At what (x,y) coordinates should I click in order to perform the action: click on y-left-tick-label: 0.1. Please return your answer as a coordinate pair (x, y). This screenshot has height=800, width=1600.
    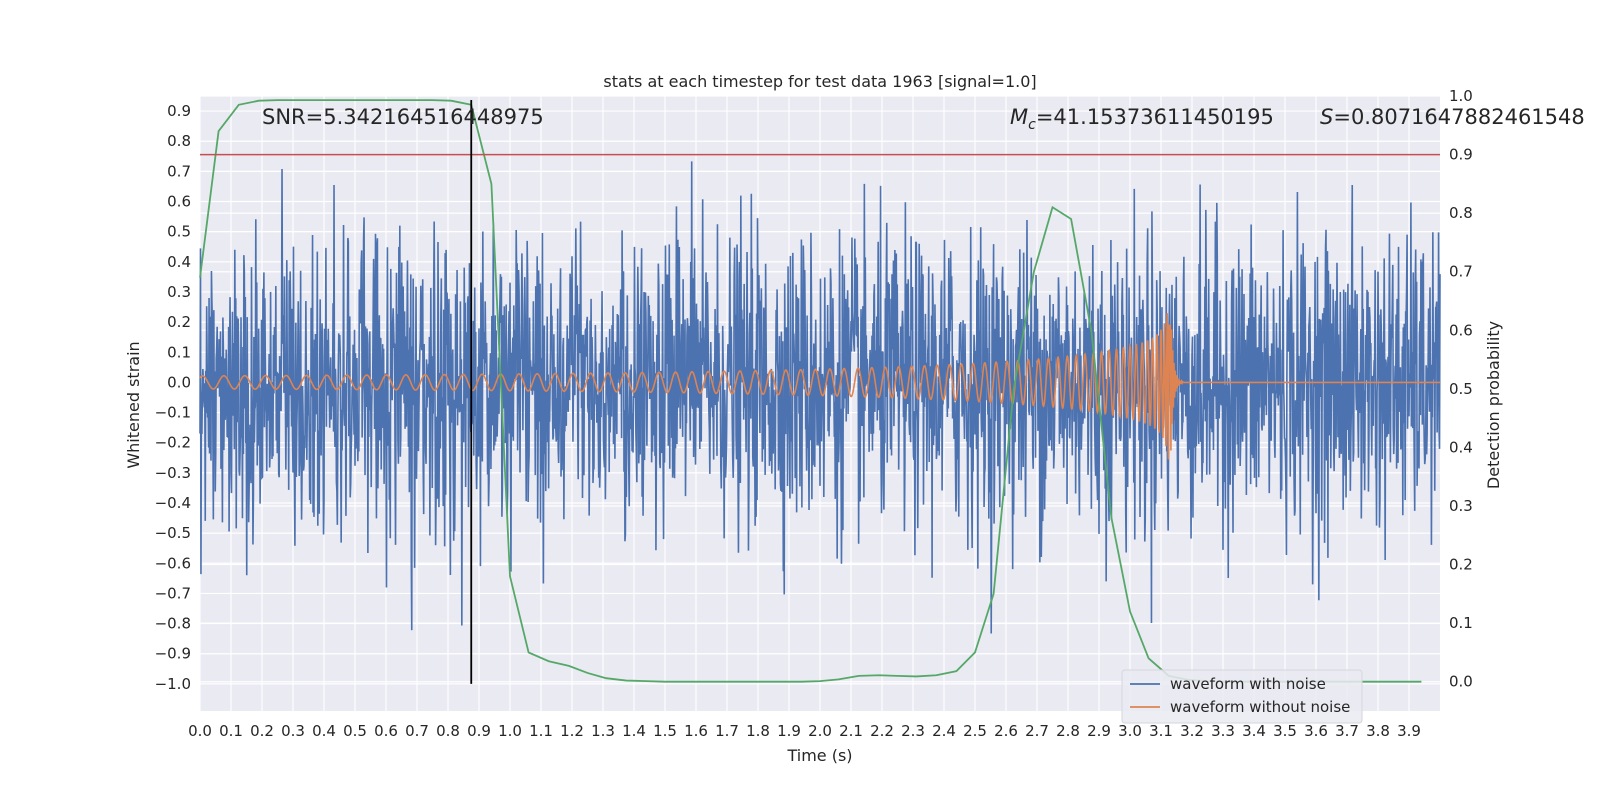
    Looking at the image, I should click on (179, 352).